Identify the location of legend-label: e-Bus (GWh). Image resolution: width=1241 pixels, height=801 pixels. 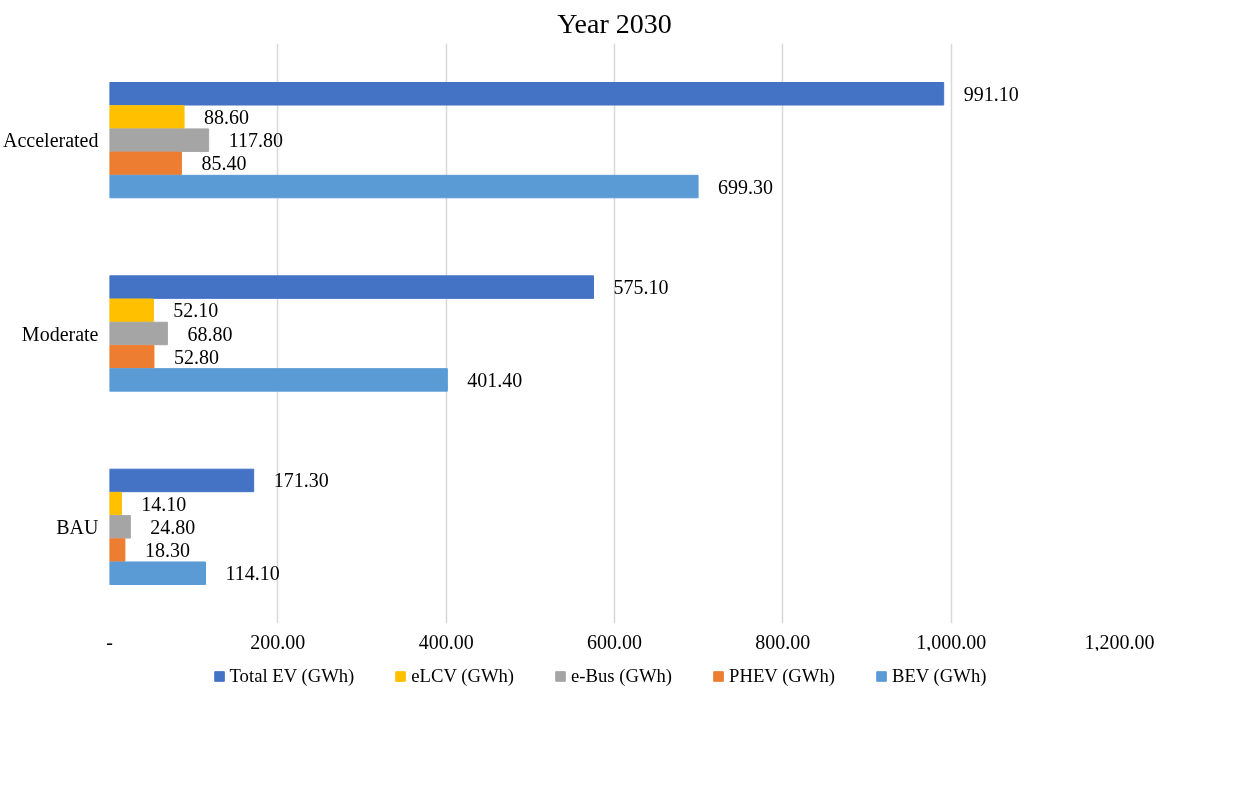
(622, 676).